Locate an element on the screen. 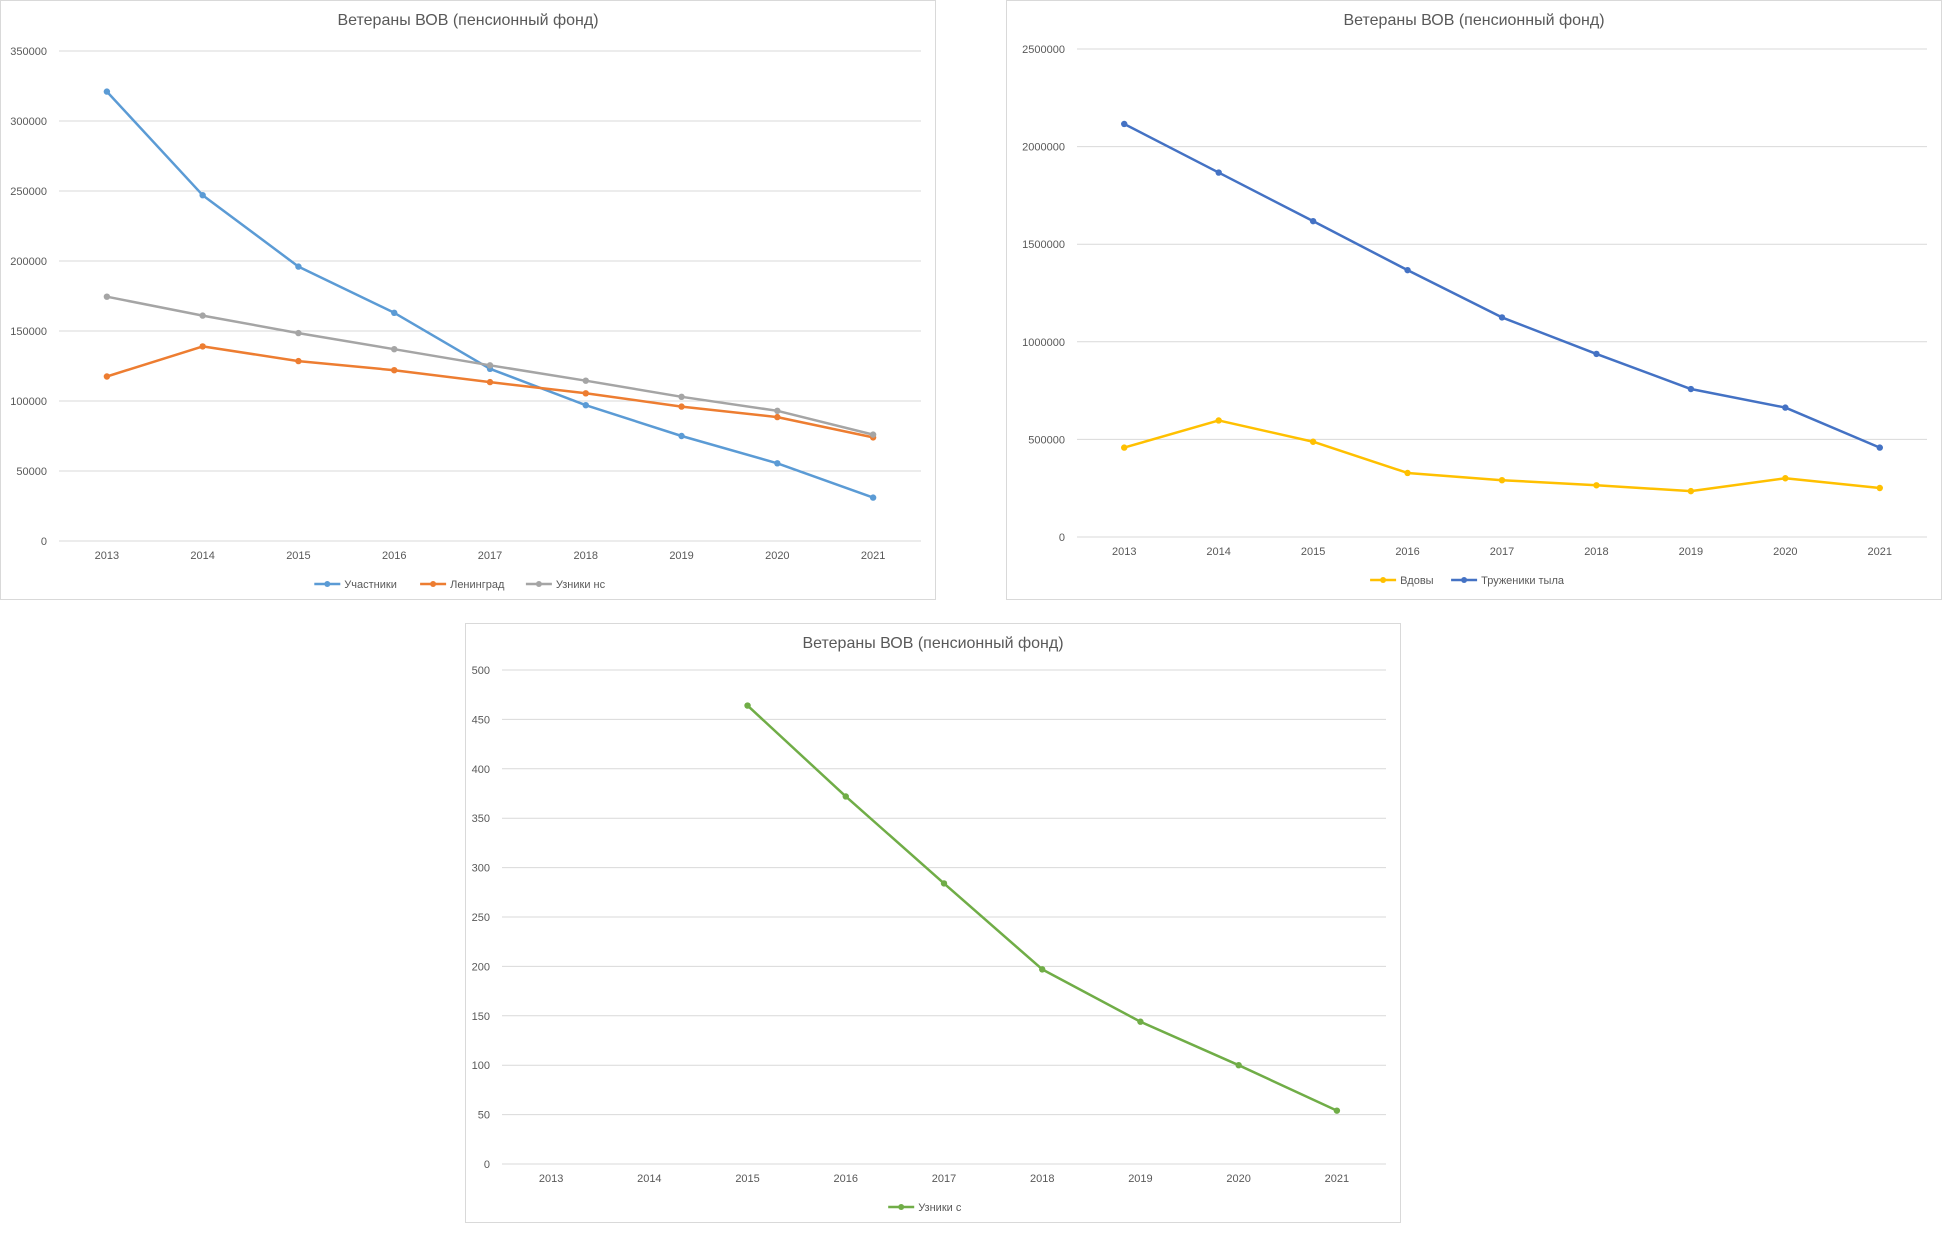  legend-item: Вдовы is located at coordinates (1402, 581).